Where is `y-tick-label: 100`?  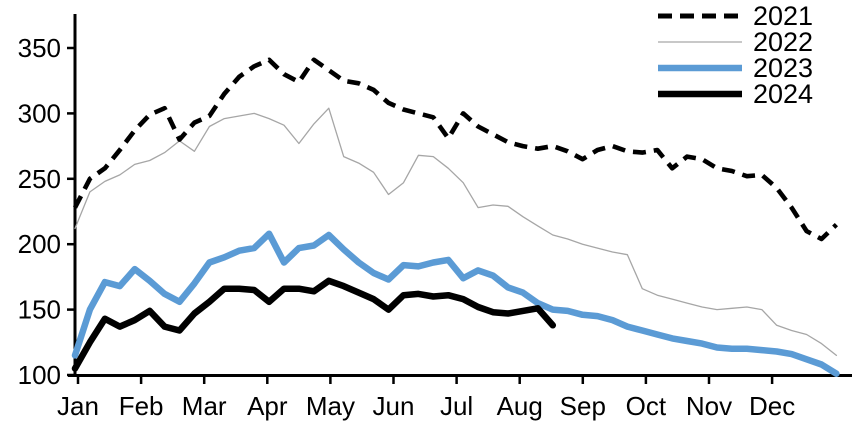 y-tick-label: 100 is located at coordinates (39, 375).